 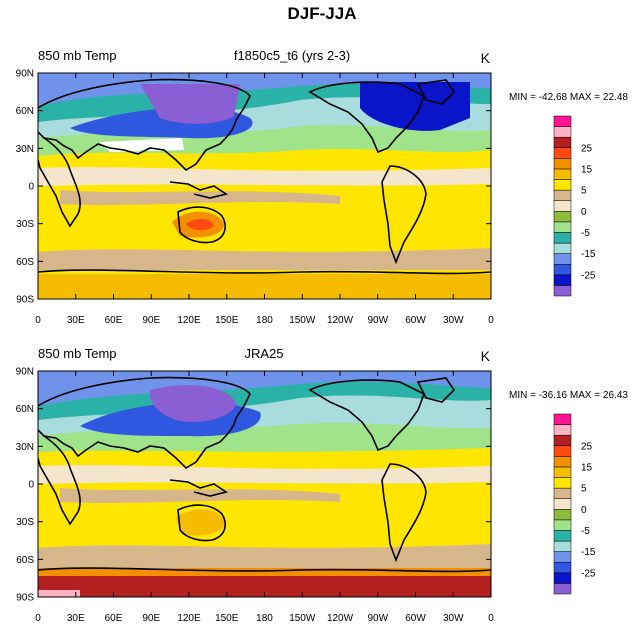 What do you see at coordinates (76, 618) in the screenshot?
I see `lon-tick-label: 30E` at bounding box center [76, 618].